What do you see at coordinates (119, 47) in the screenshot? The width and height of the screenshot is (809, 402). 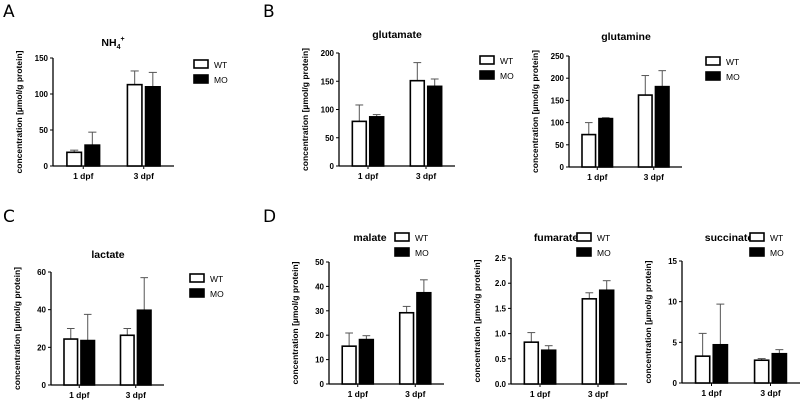 I see `title-subscript: 4` at bounding box center [119, 47].